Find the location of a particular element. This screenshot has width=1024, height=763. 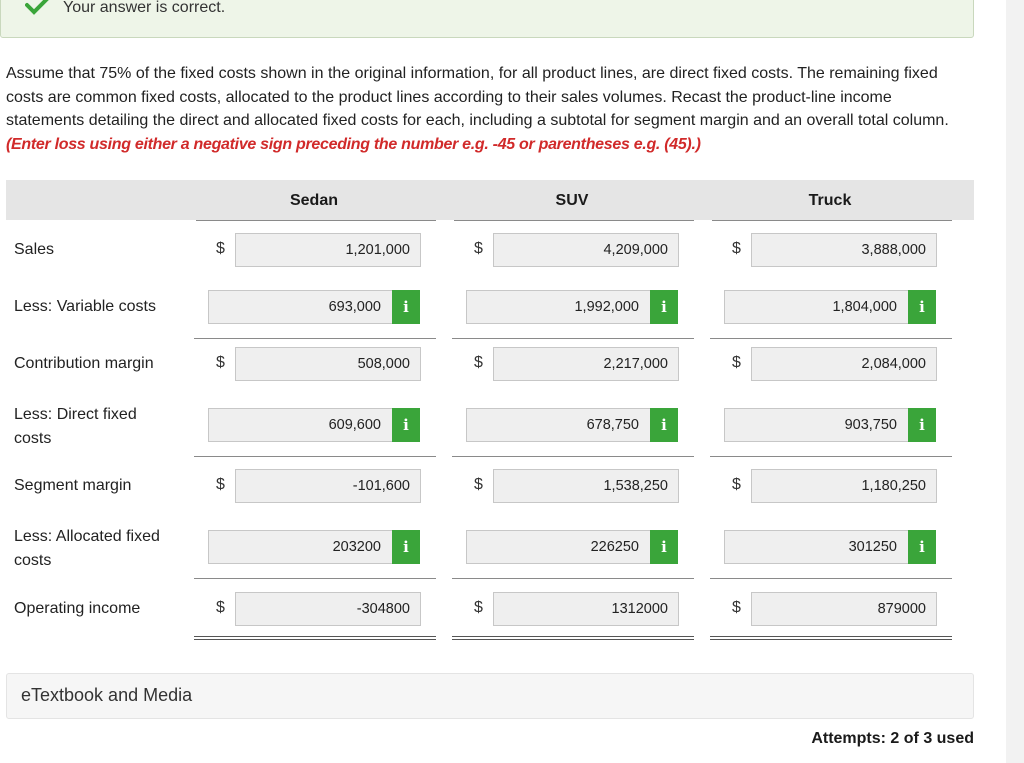

etextbook-media-link: eTextbook and Media is located at coordinates (490, 696).